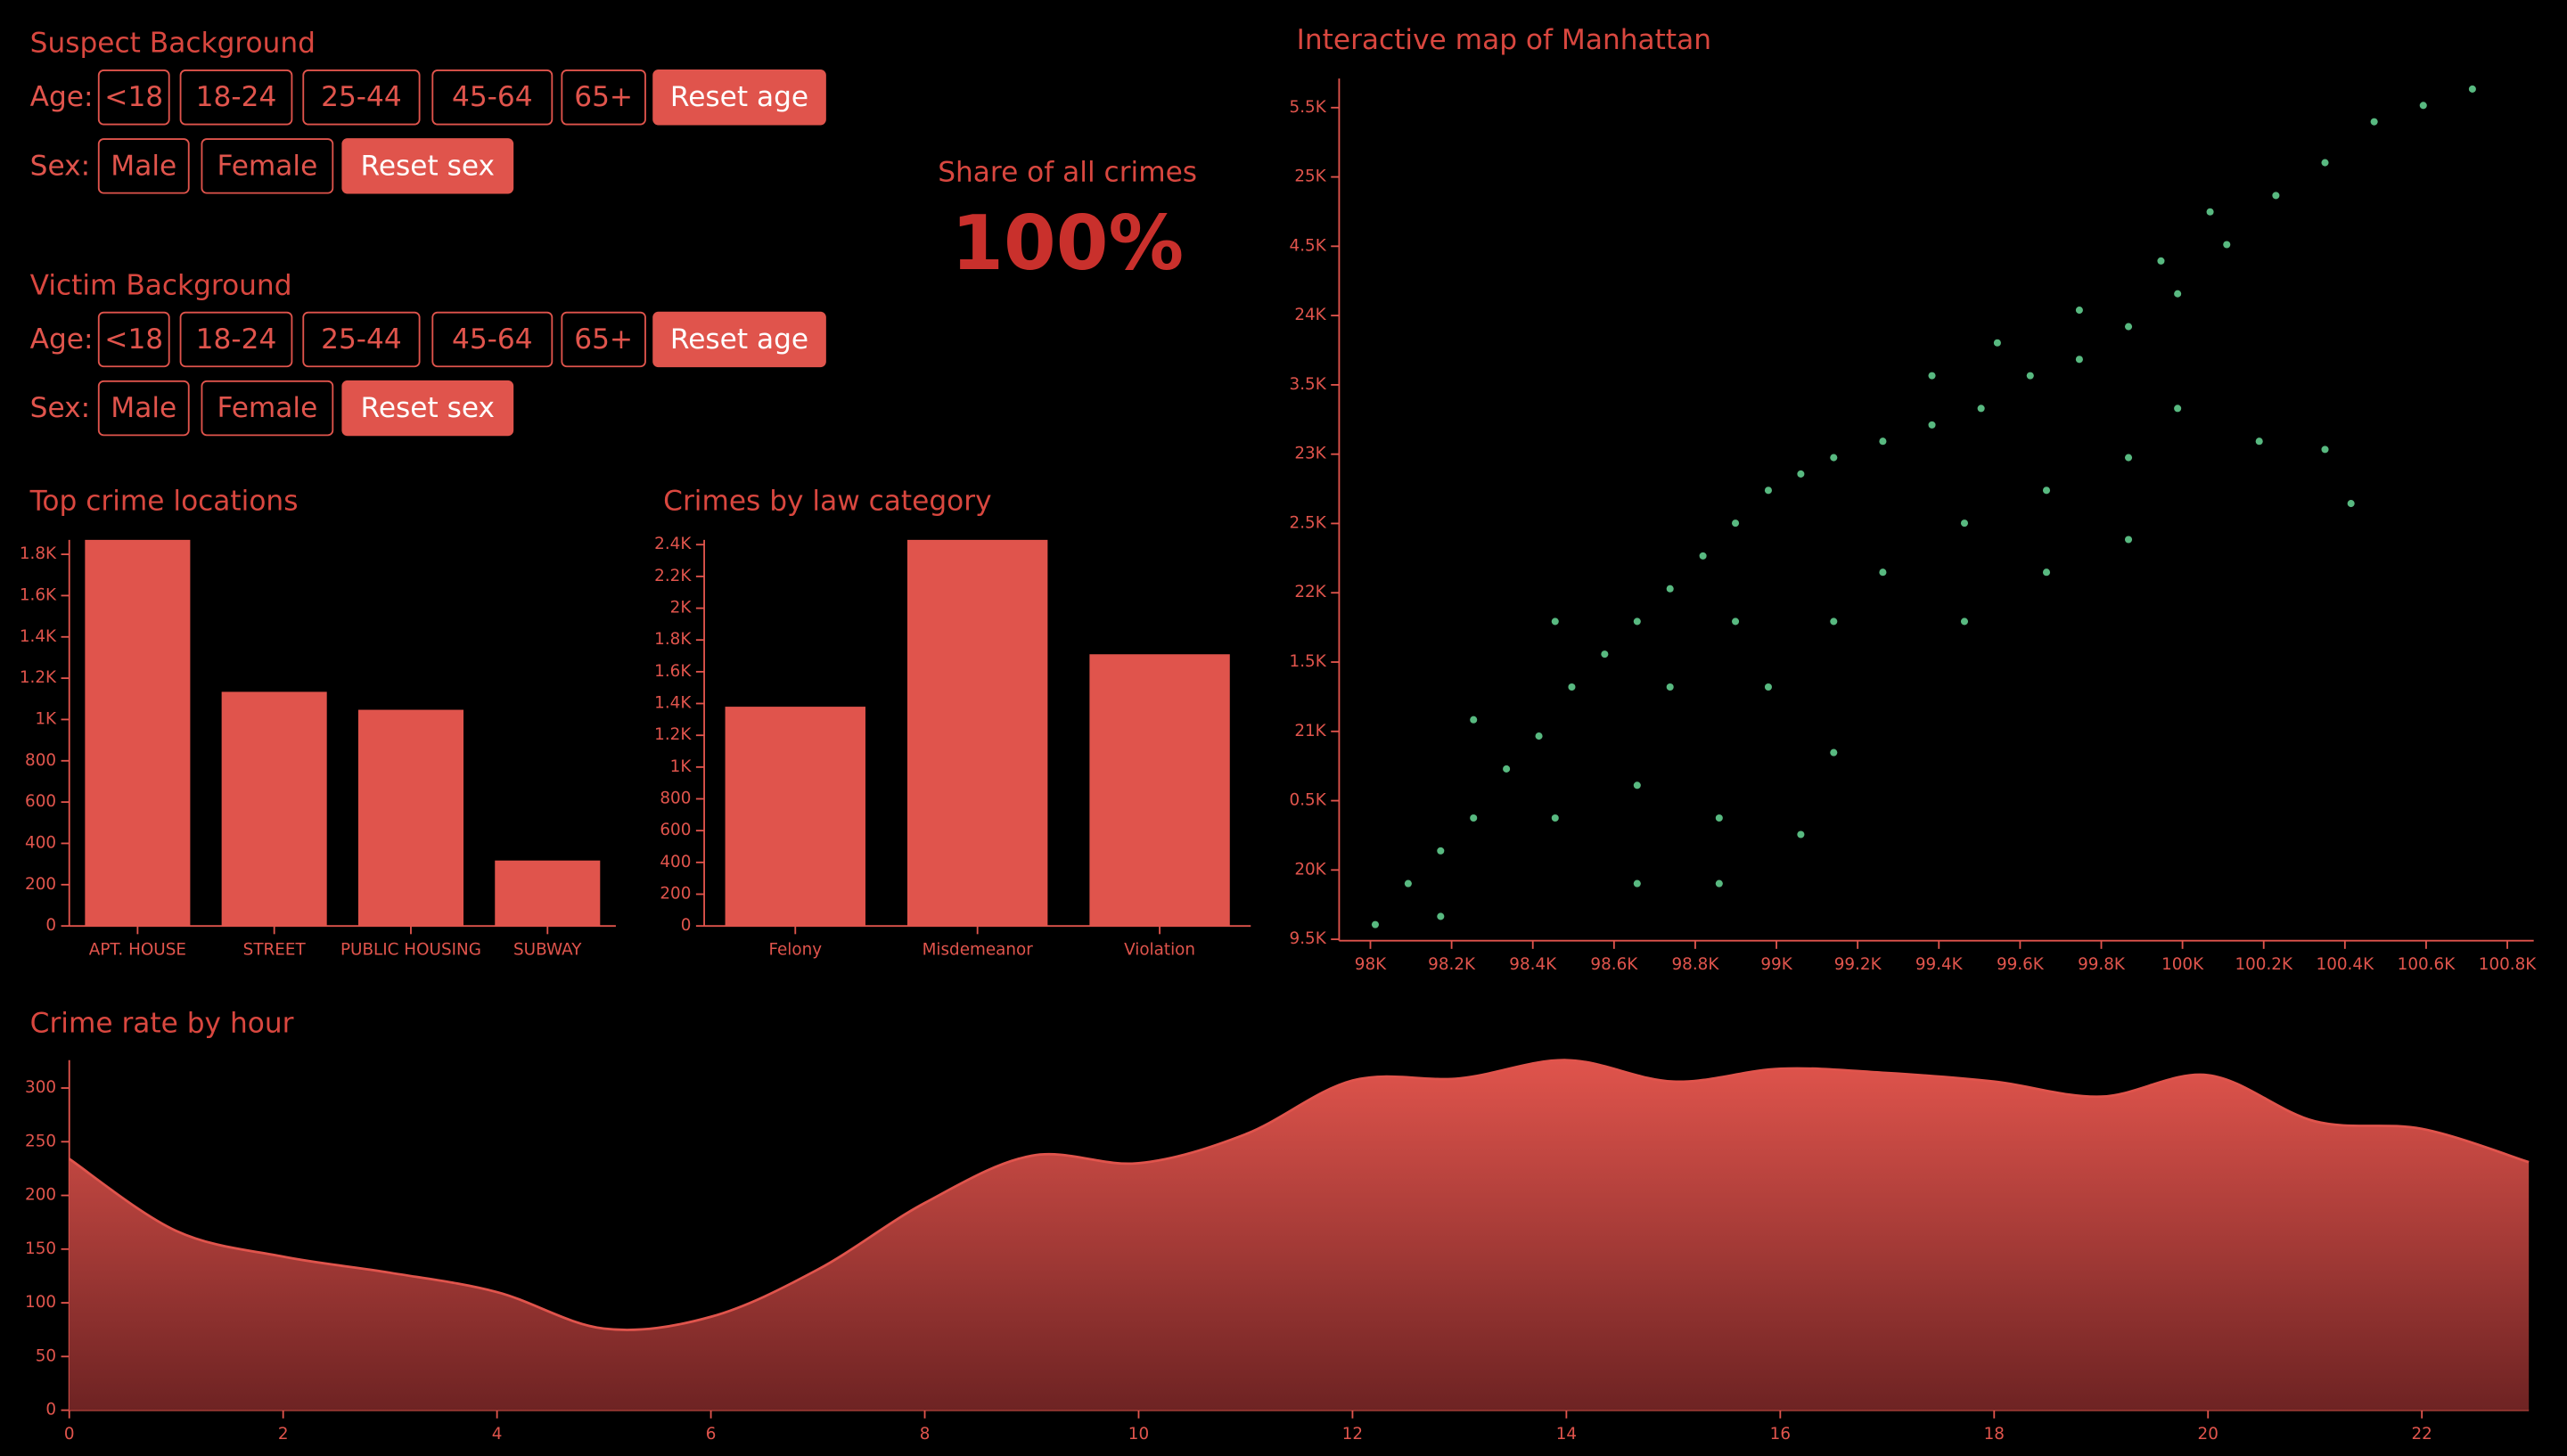  Describe the element at coordinates (2422, 1435) in the screenshot. I see `x-tick-label: 22` at that location.